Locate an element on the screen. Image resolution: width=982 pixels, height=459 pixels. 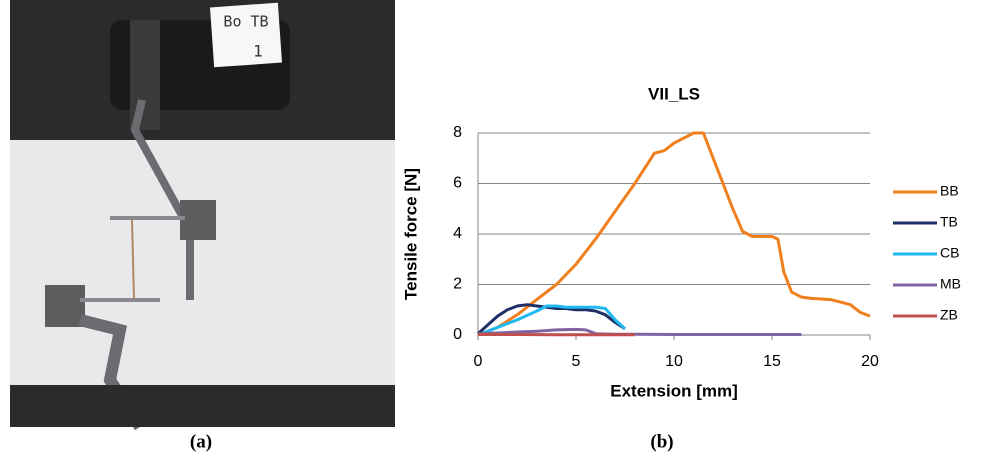
lower-block is located at coordinates (65, 306).